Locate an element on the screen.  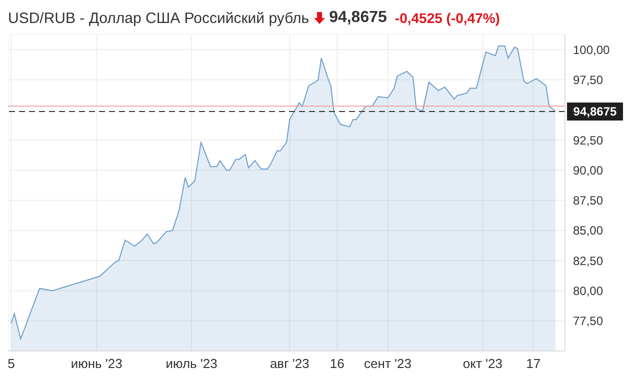
x-tick-label: 17 is located at coordinates (533, 364).